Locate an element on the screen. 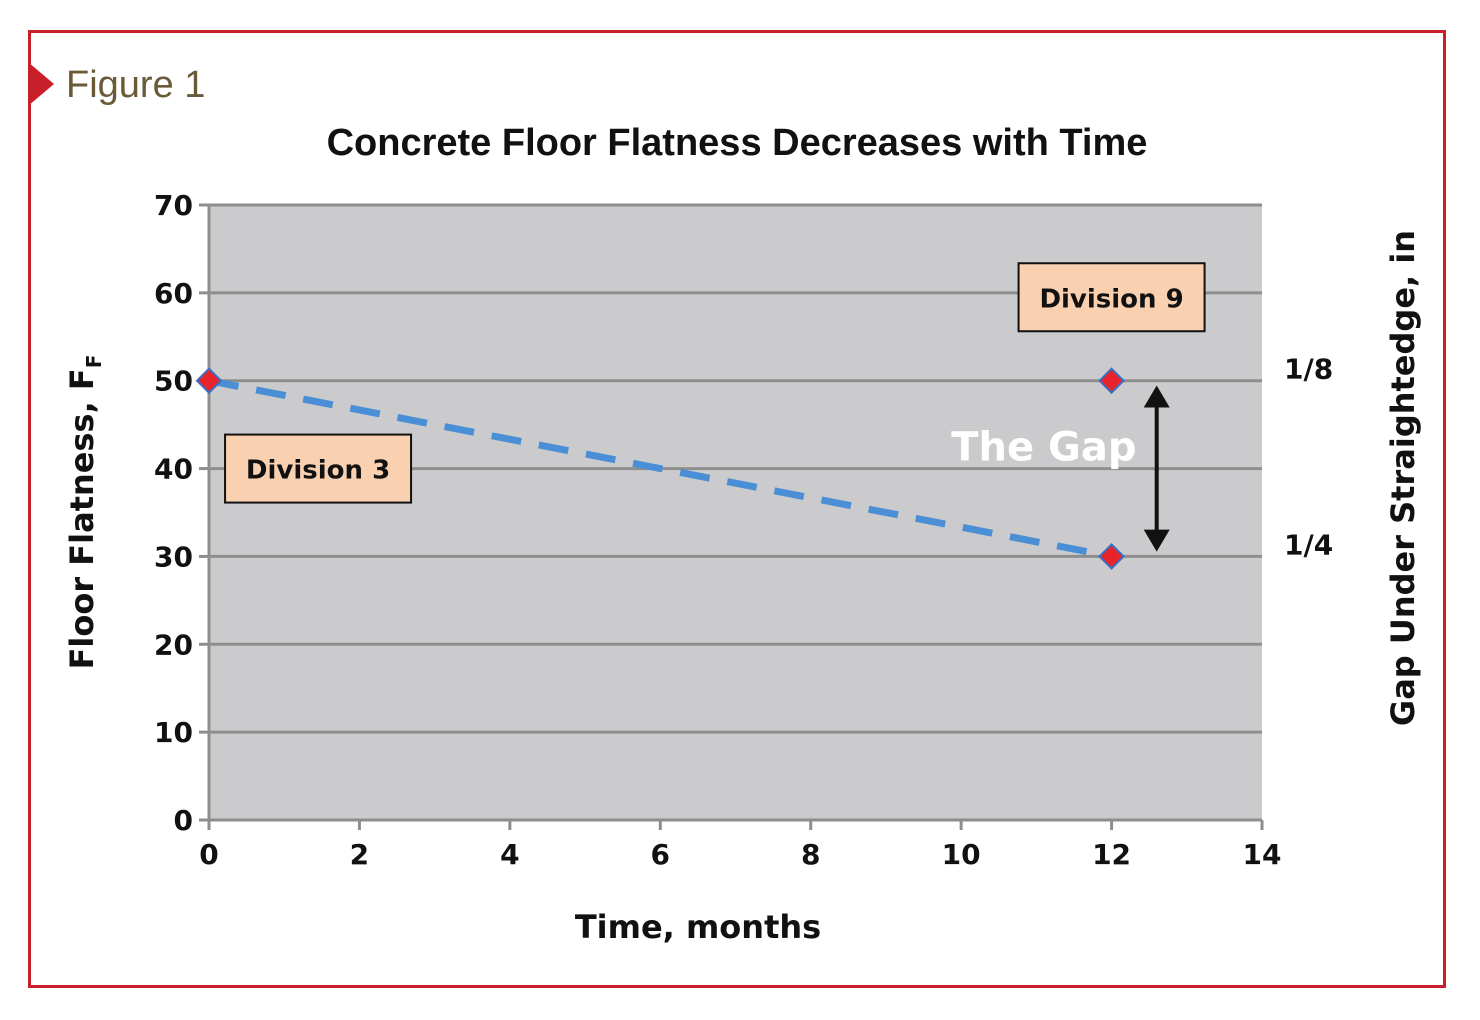 The height and width of the screenshot is (1020, 1480). series-layer is located at coordinates (660, 468).